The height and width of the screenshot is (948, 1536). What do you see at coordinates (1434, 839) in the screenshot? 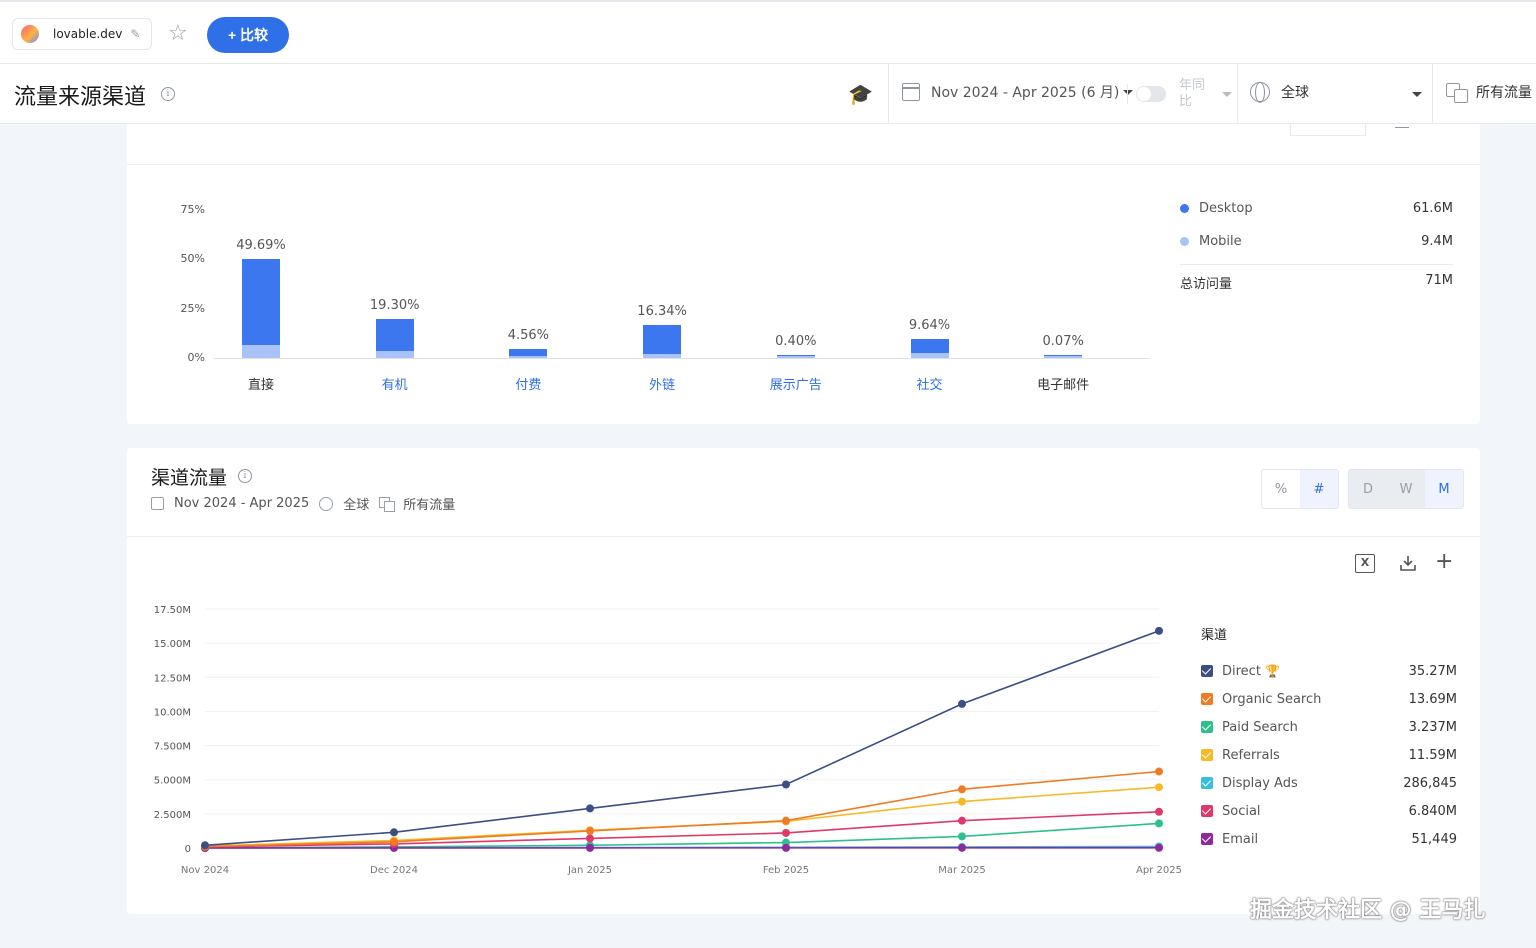
I see `legend-value: 51,449` at bounding box center [1434, 839].